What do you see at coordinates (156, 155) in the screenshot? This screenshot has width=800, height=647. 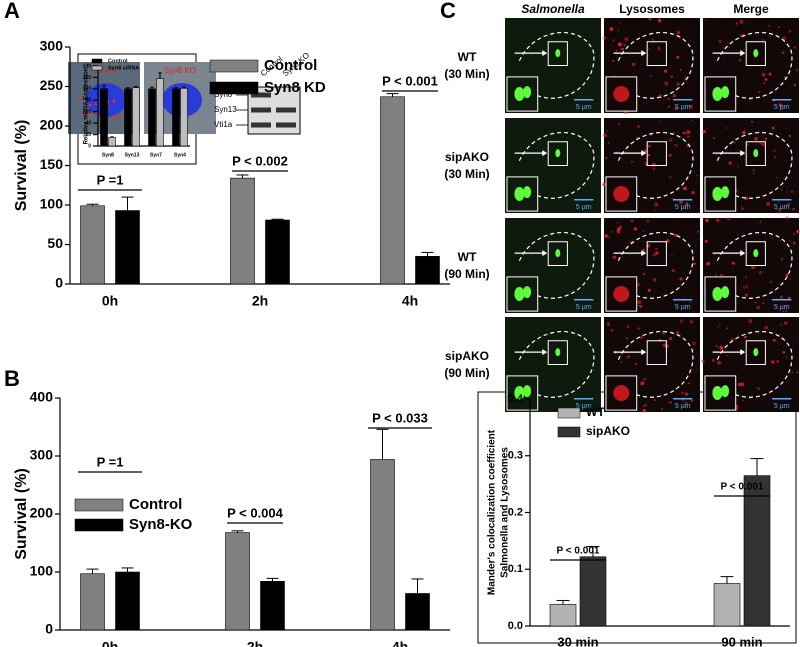 I see `x-tick-label: Syn7` at bounding box center [156, 155].